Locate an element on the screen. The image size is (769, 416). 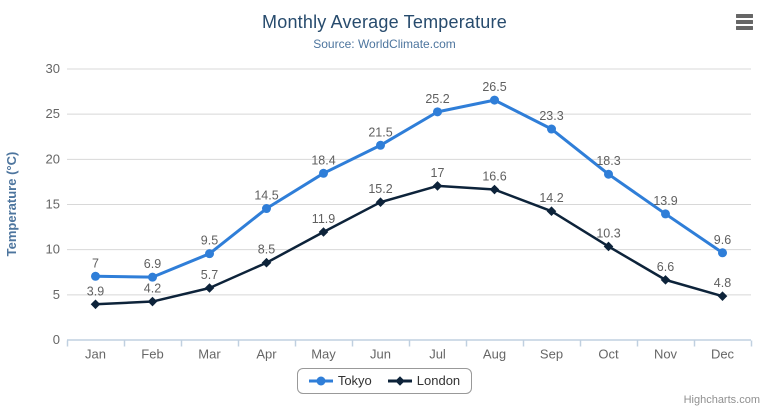
data-label: 7 is located at coordinates (95, 263).